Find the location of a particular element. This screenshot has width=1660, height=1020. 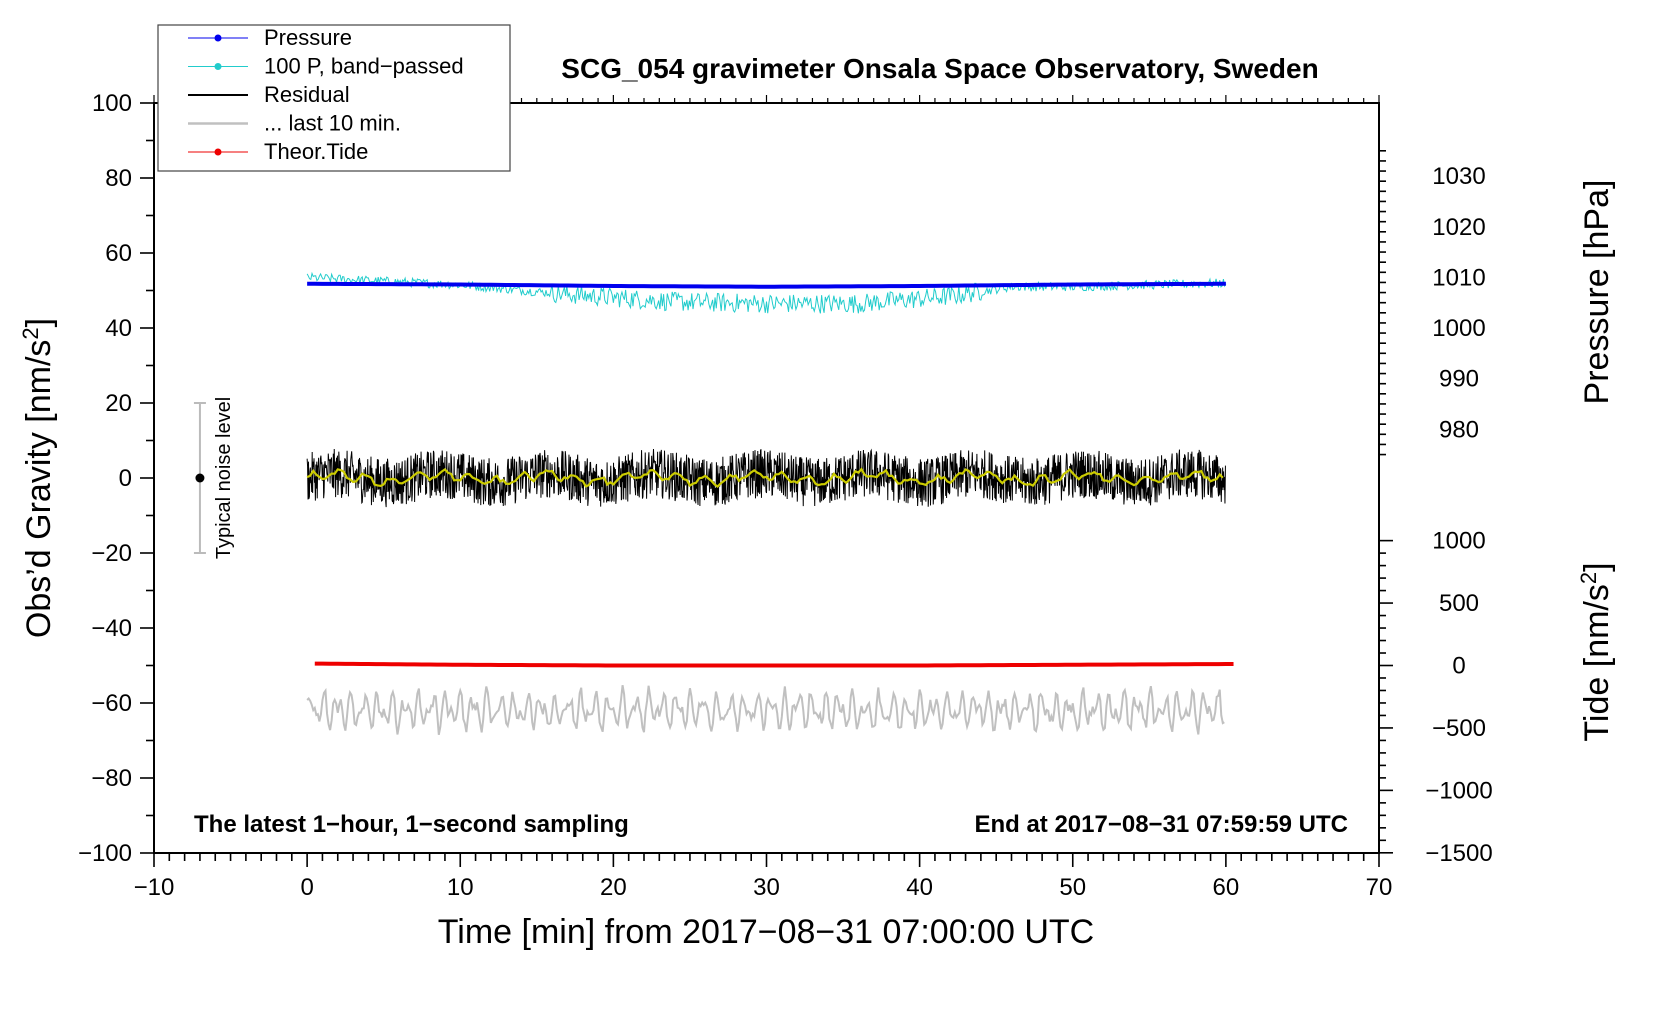

pressure-tick-label: 1010 is located at coordinates (1458, 277).